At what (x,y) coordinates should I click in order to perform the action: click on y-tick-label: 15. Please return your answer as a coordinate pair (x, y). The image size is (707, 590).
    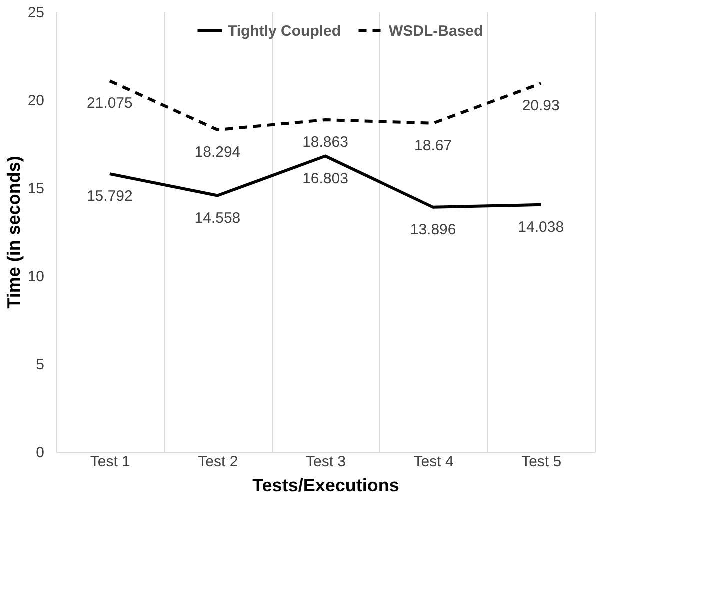
    Looking at the image, I should click on (36, 189).